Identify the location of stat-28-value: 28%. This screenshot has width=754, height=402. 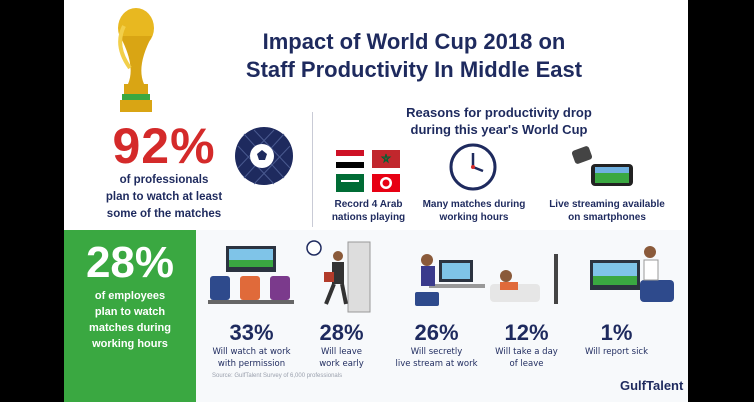
(130, 262).